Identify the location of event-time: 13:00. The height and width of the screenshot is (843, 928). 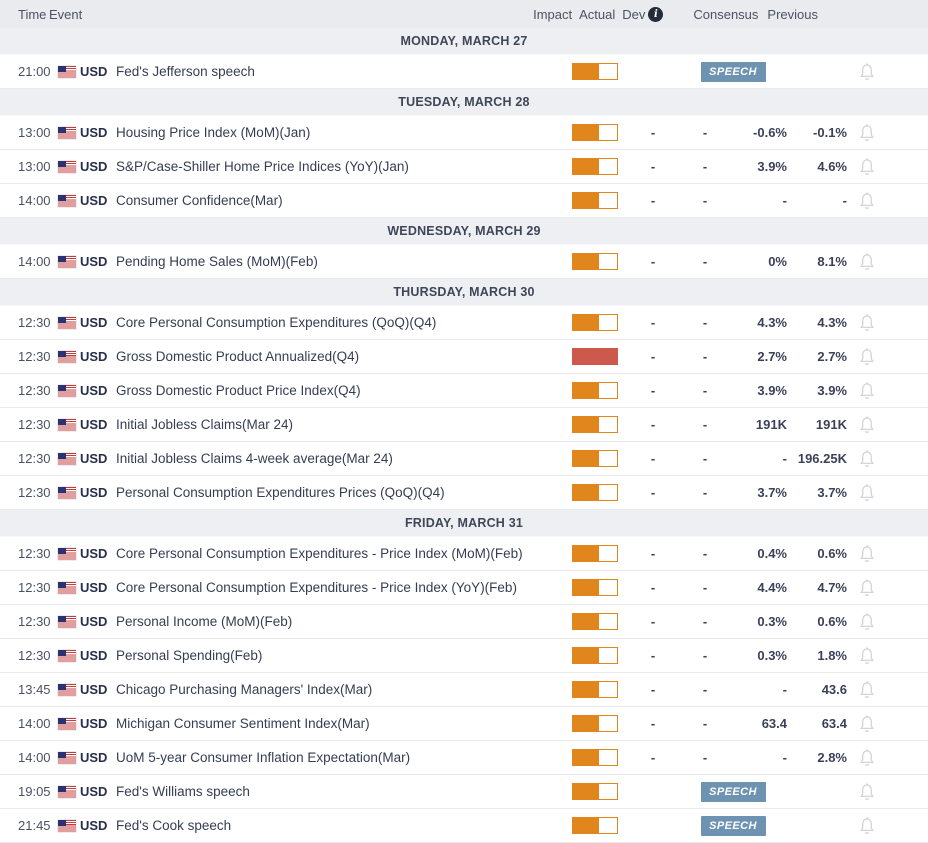
(34, 166).